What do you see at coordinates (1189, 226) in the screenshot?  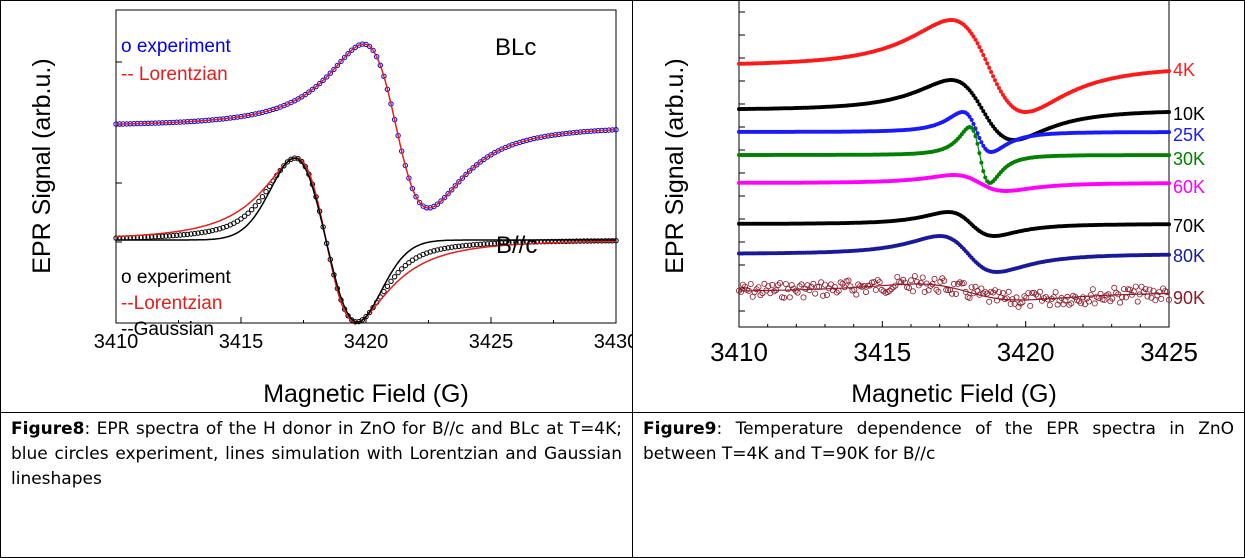 I see `figure9-series-label: 70K` at bounding box center [1189, 226].